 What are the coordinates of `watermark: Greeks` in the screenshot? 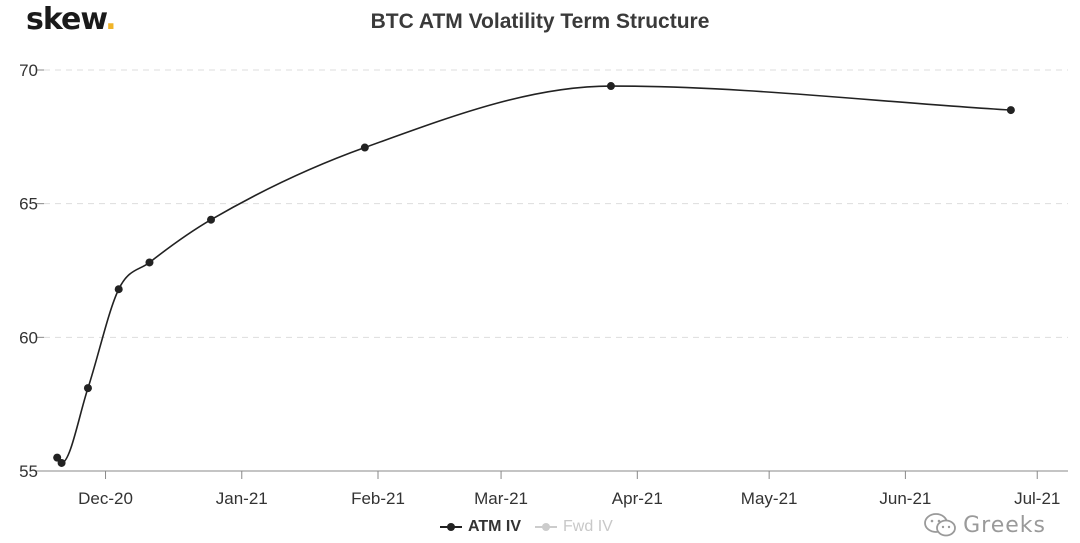 It's located at (984, 525).